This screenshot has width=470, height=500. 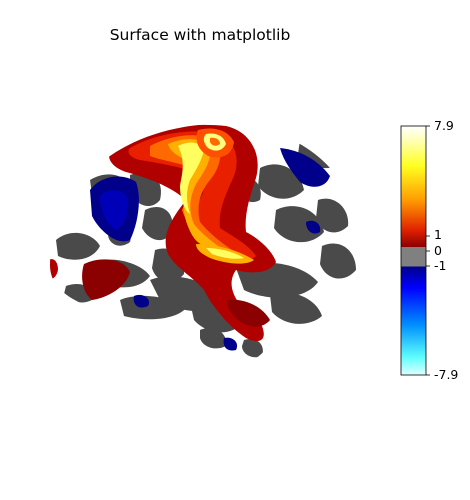 I want to click on colorbar-tick-label-max: 7.9, so click(x=444, y=125).